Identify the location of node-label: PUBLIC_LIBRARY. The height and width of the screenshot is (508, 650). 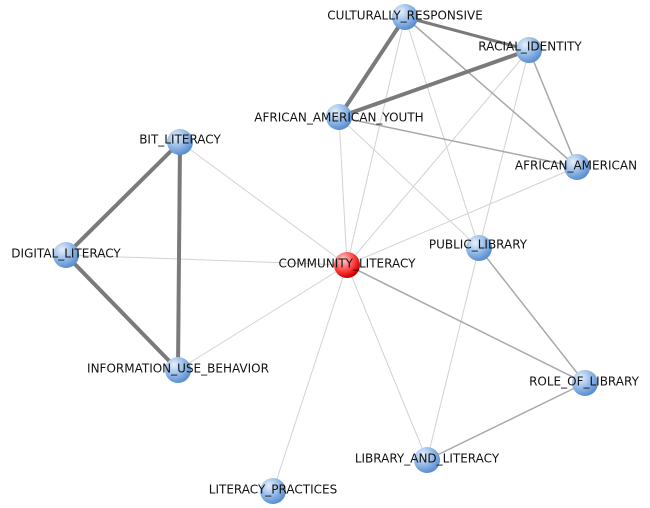
(478, 245).